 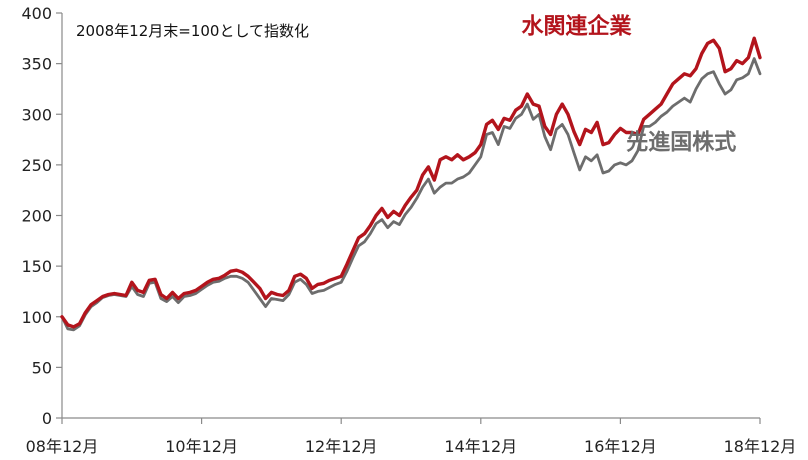 What do you see at coordinates (341, 446) in the screenshot?
I see `x-tick-label: 12年12月` at bounding box center [341, 446].